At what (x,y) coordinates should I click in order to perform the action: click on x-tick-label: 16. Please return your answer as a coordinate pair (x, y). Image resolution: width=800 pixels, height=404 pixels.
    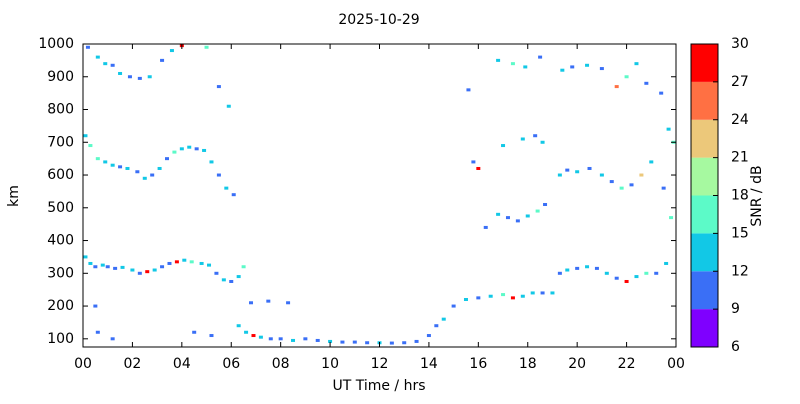
    Looking at the image, I should click on (478, 364).